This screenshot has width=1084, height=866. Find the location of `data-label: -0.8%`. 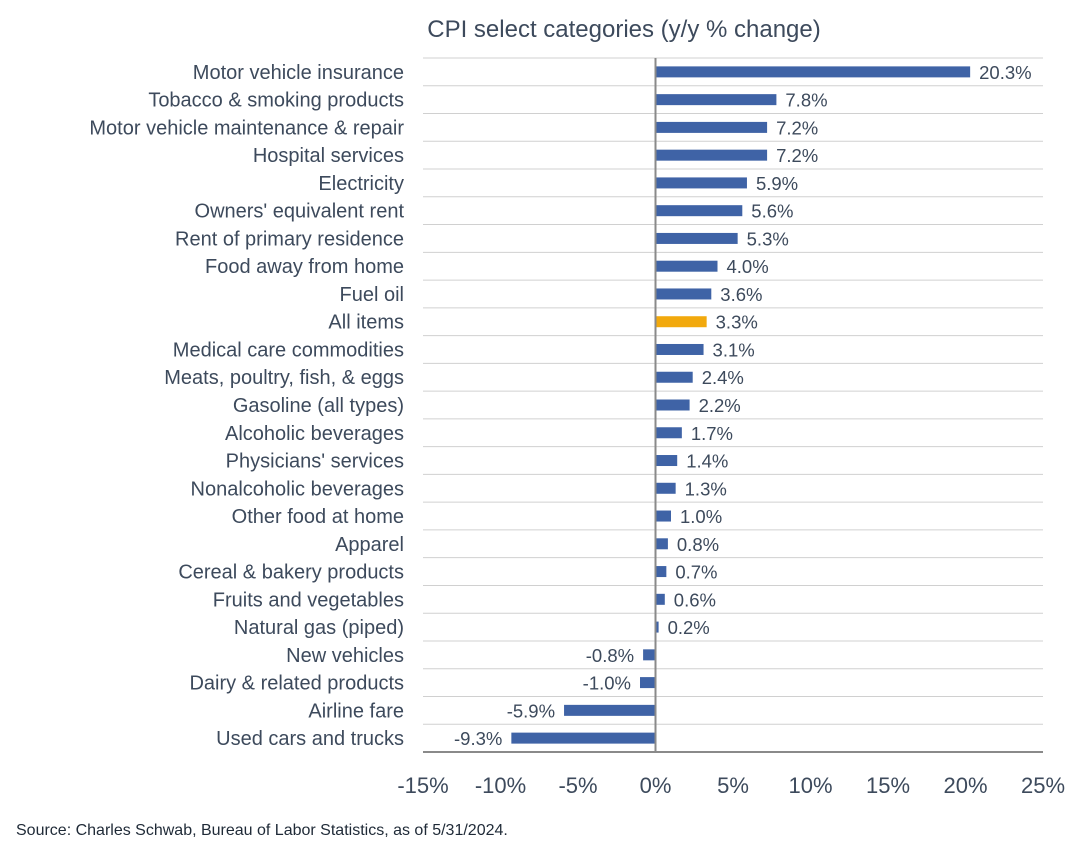

data-label: -0.8% is located at coordinates (610, 655).